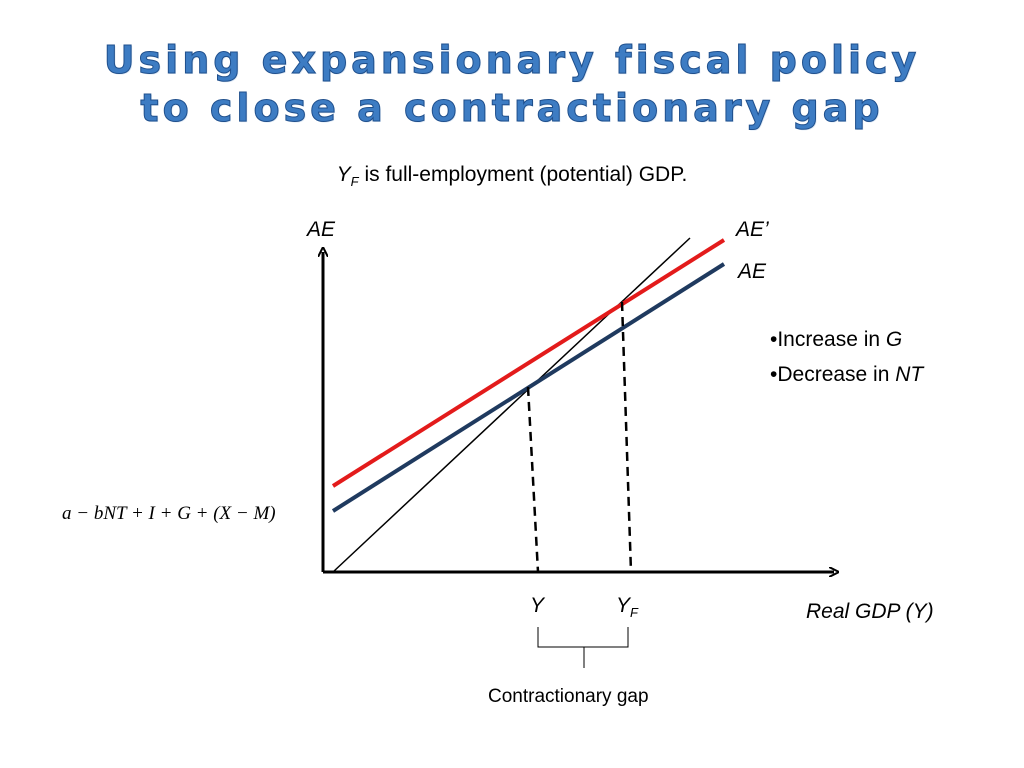 This screenshot has width=1024, height=768. What do you see at coordinates (354, 182) in the screenshot?
I see `subtitle-sub: F` at bounding box center [354, 182].